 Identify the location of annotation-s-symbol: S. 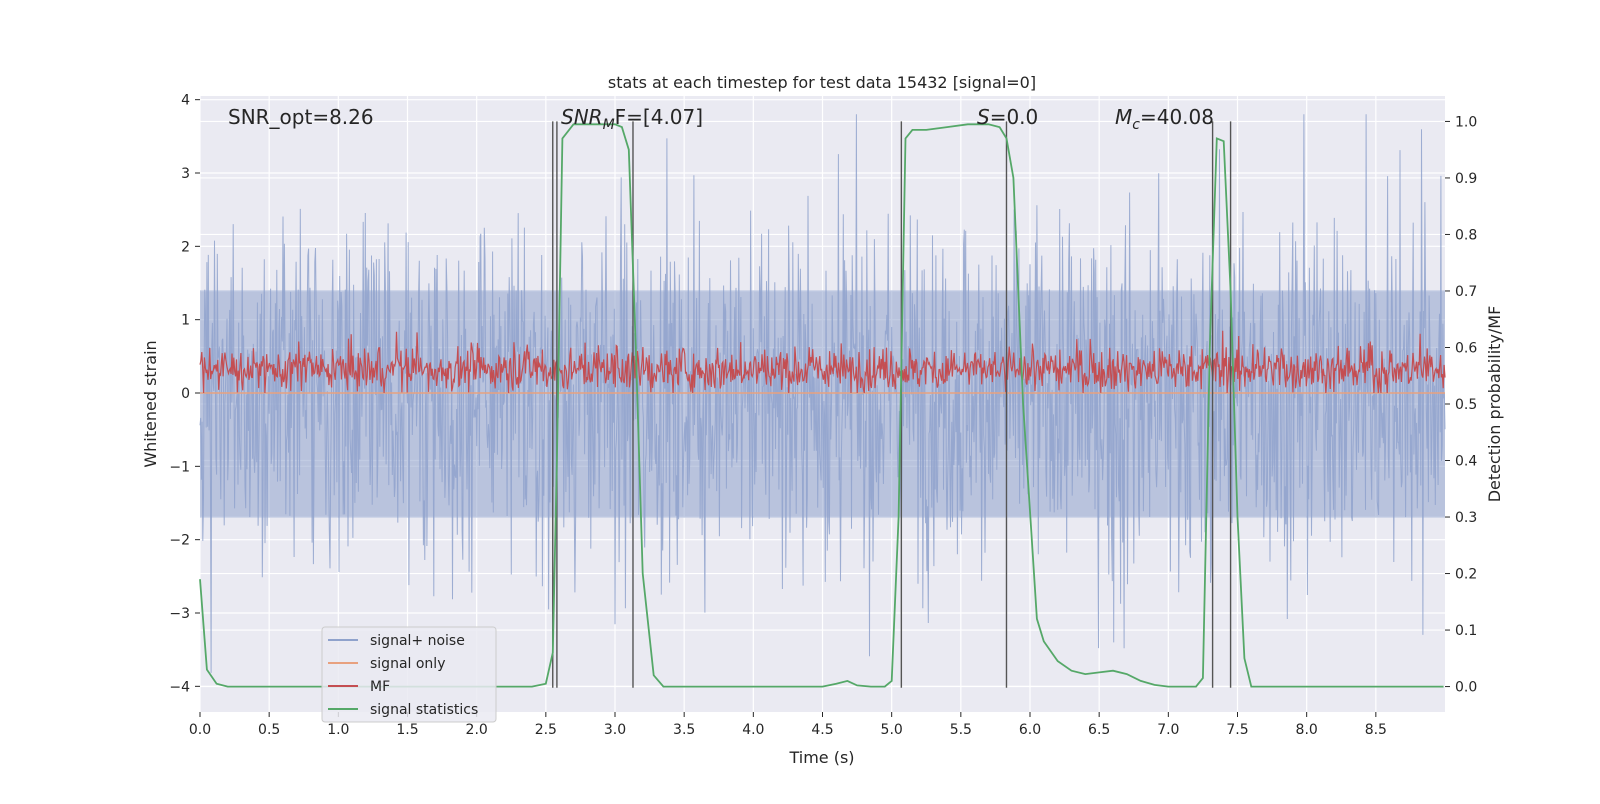
(983, 117).